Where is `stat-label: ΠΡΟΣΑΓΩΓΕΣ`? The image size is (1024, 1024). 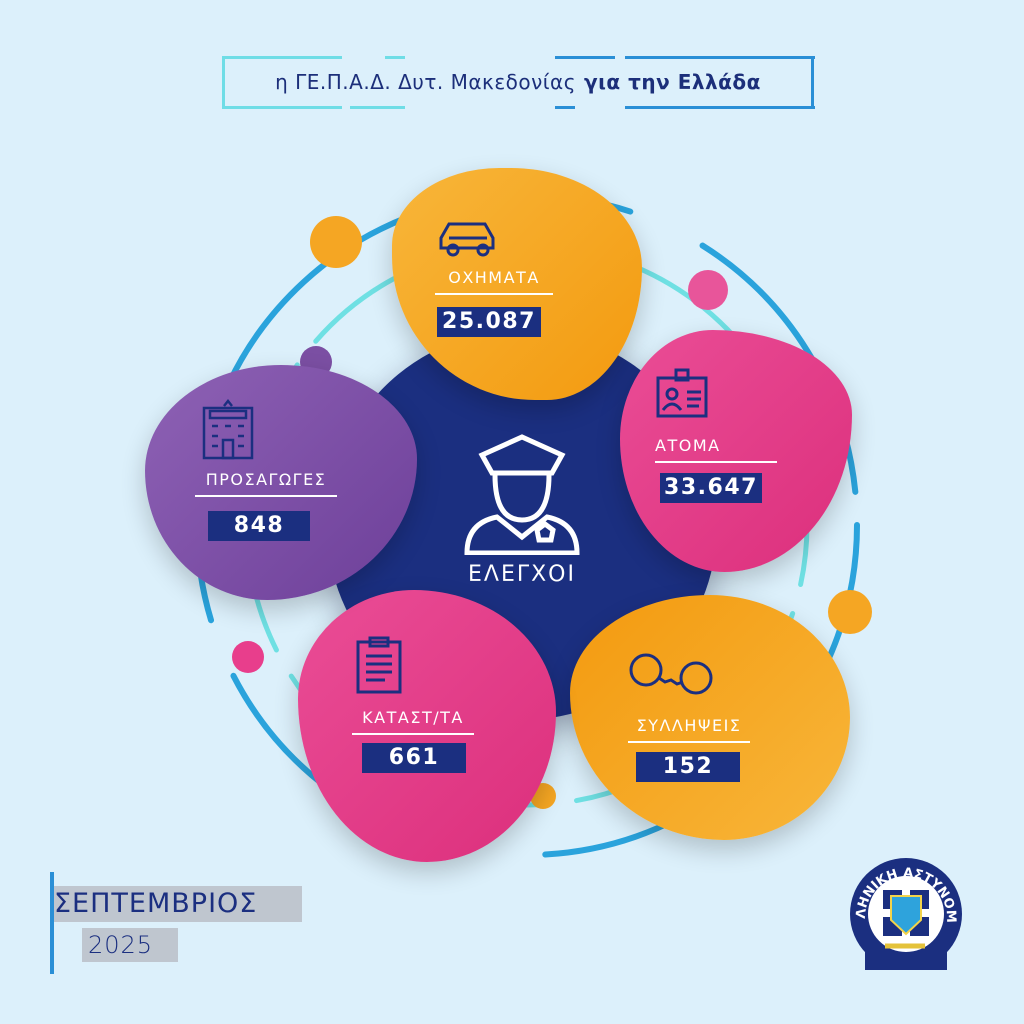
stat-label: ΠΡΟΣΑΓΩΓΕΣ is located at coordinates (266, 483).